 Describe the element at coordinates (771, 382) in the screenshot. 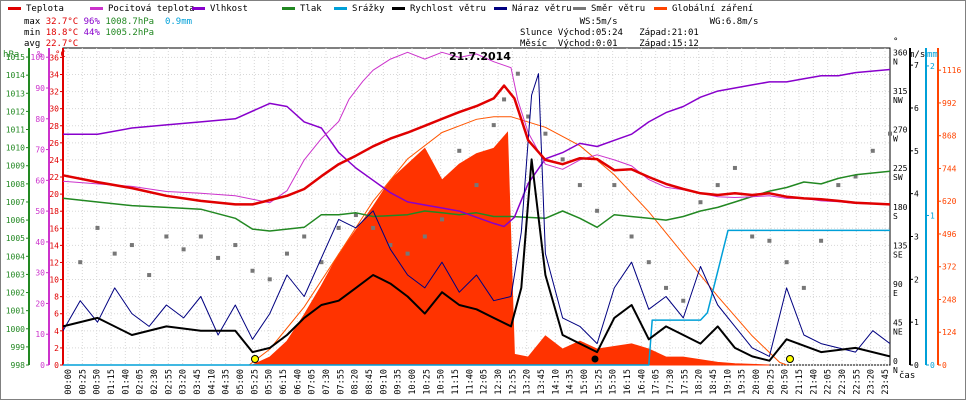

I see `x-tick-label: 20:25` at that location.